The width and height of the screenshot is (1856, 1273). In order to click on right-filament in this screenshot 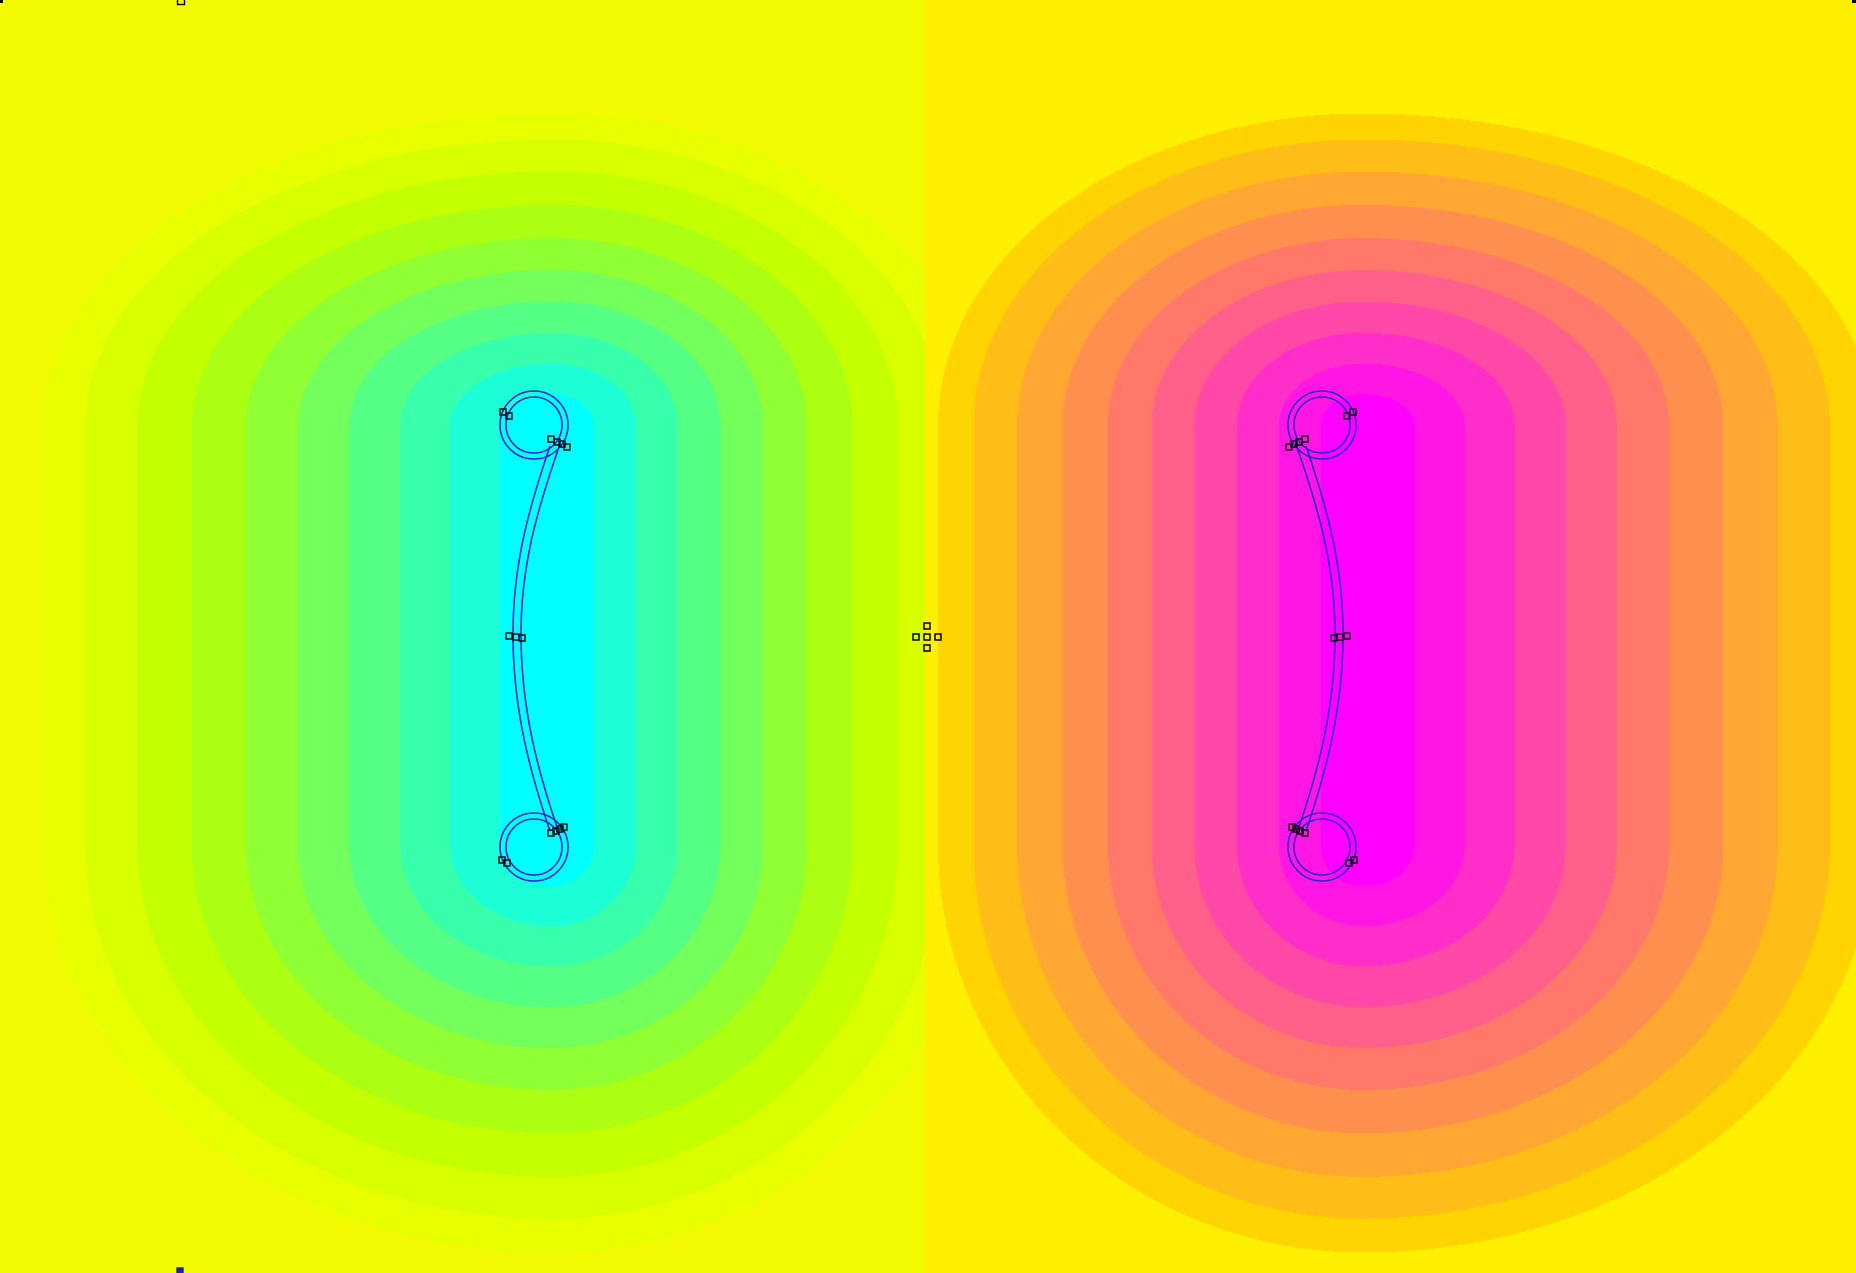, I will do `click(1321, 636)`.